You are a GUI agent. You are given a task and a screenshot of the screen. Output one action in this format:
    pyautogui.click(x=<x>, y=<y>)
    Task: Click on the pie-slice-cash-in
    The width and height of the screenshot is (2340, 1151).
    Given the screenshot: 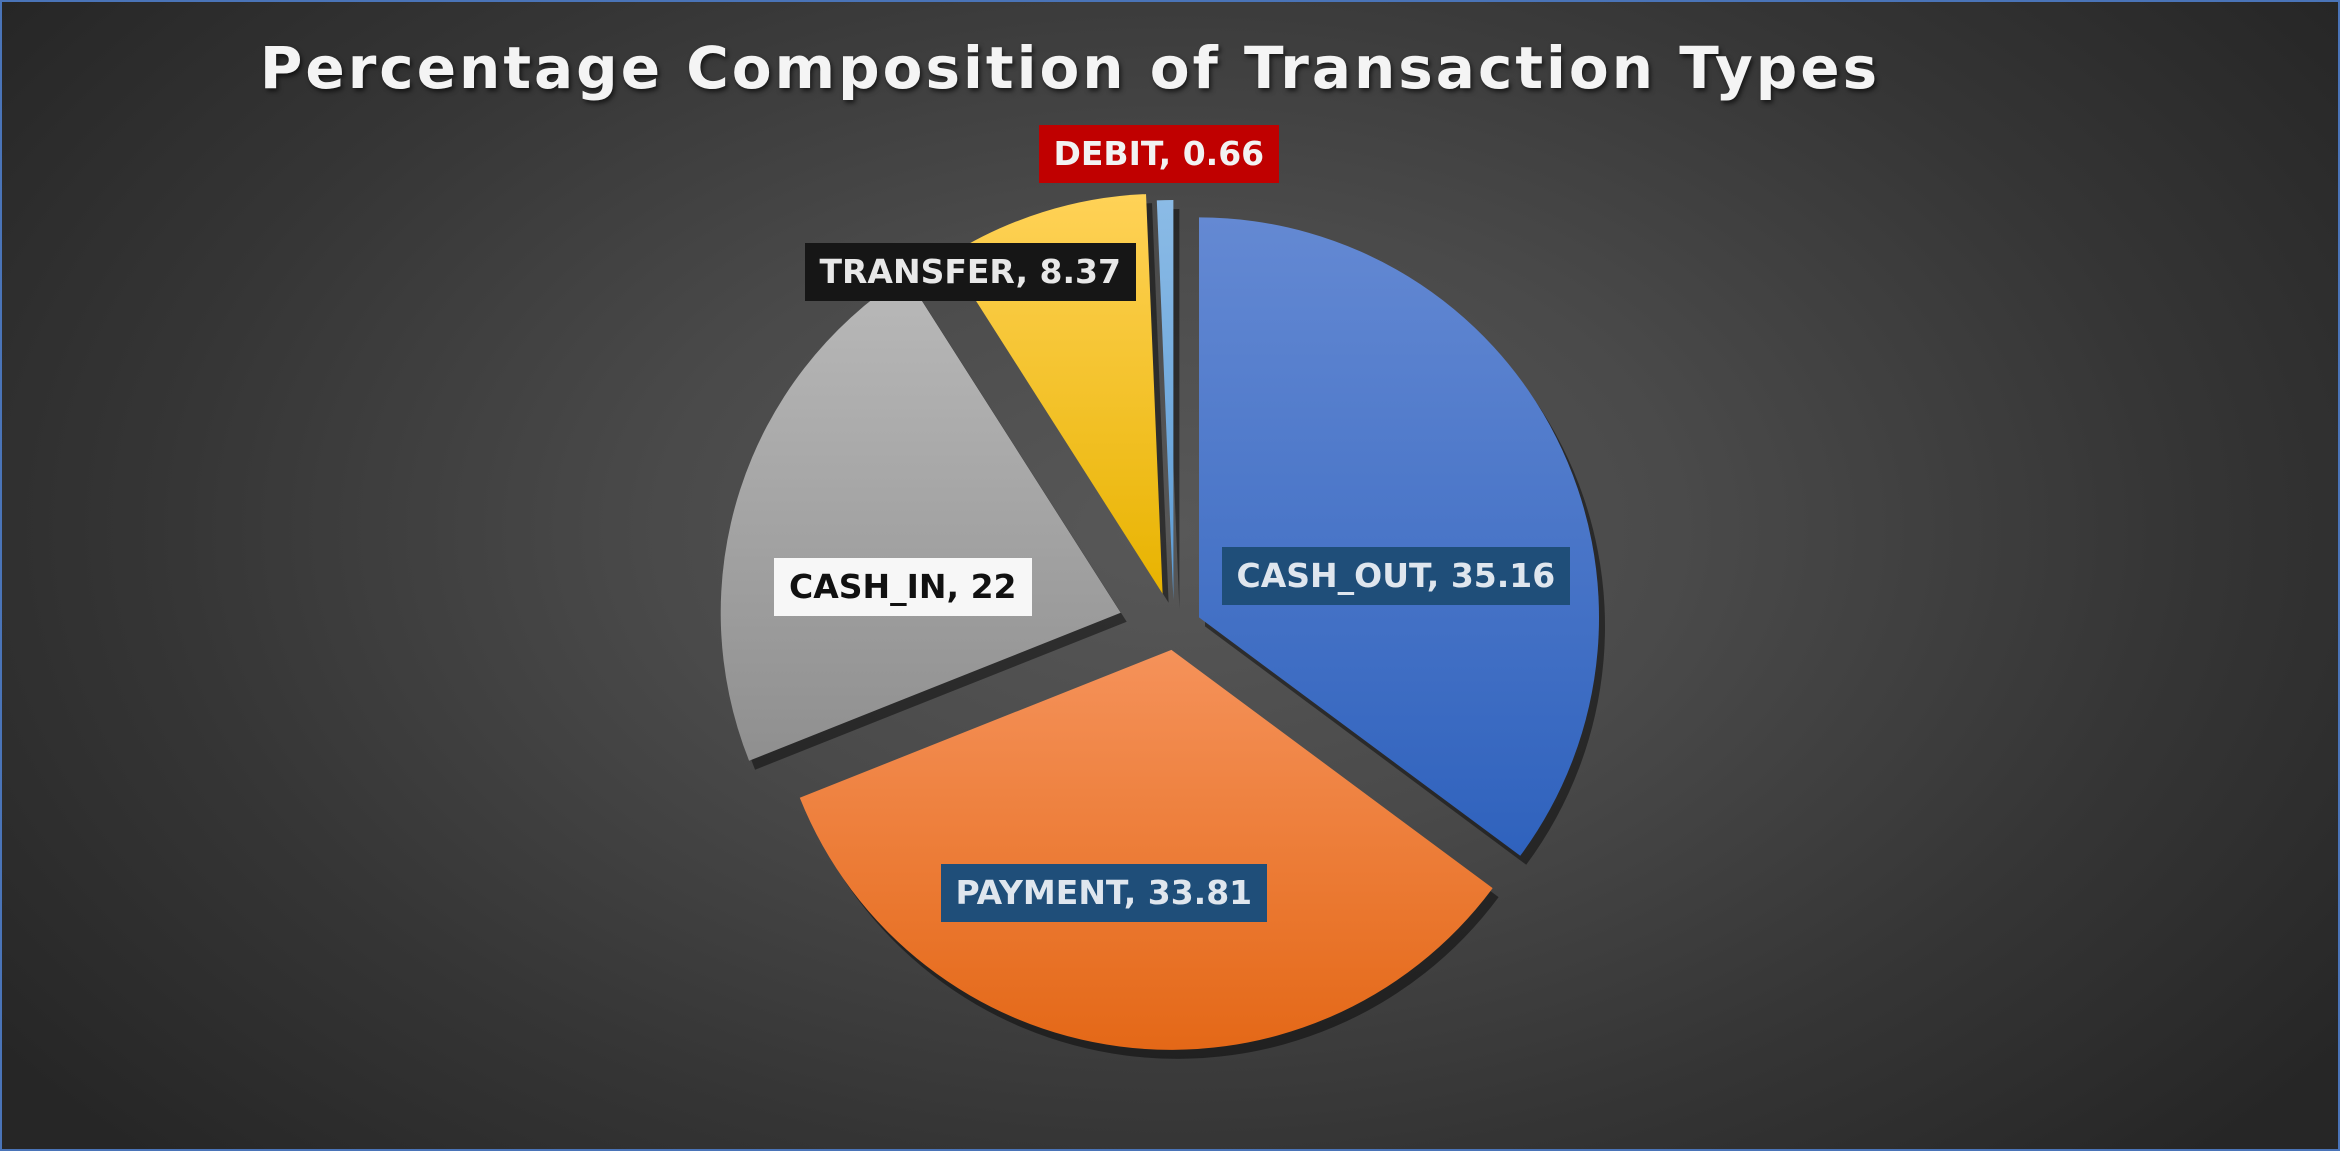 What is the action you would take?
    pyautogui.click(x=920, y=518)
    